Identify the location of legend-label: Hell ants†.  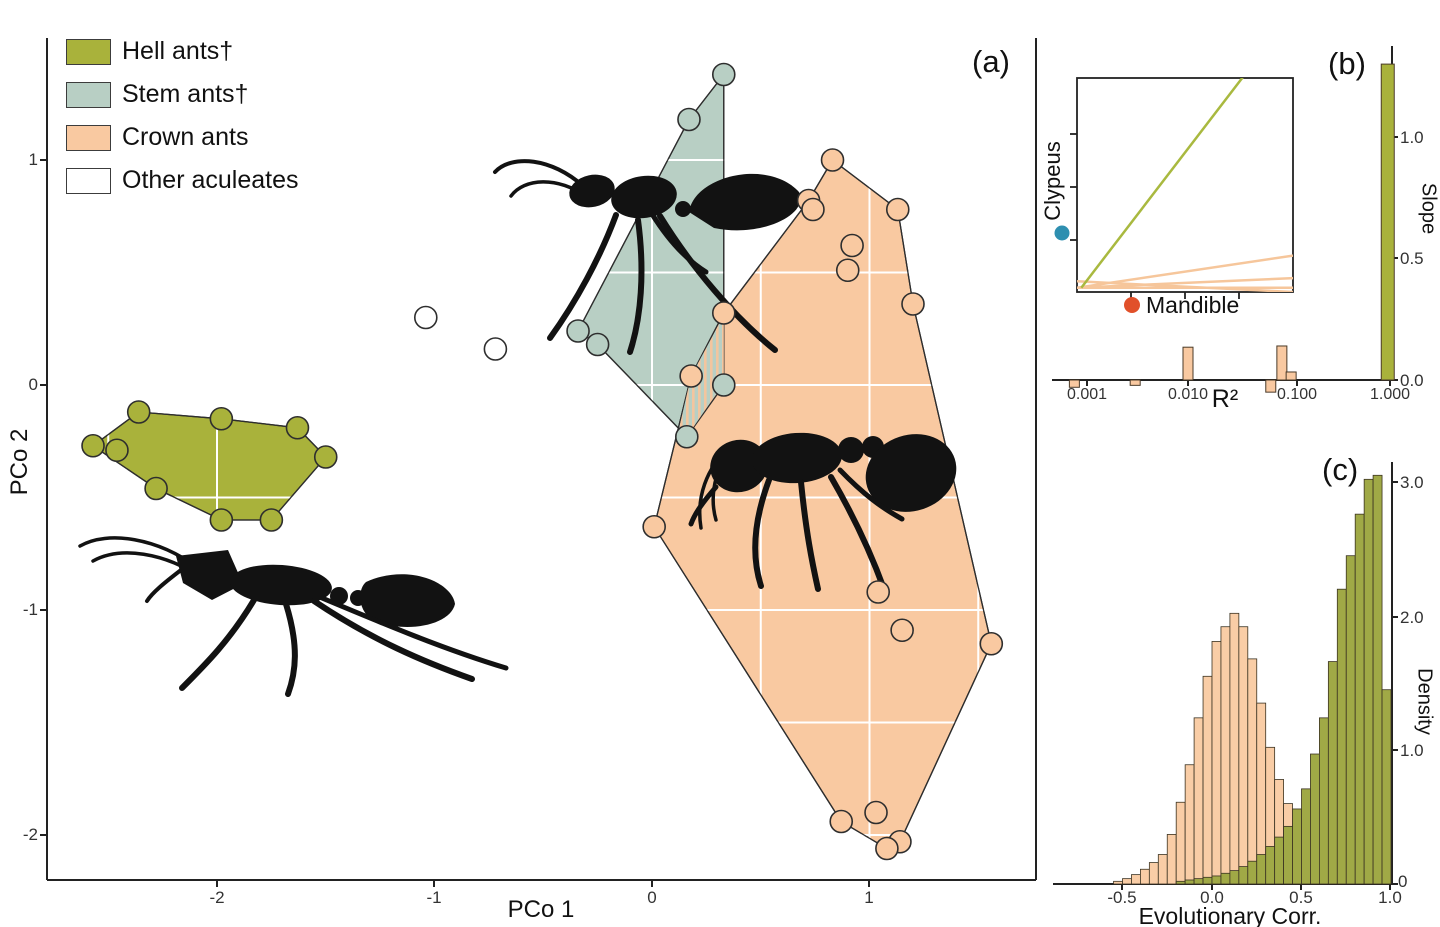
(178, 51).